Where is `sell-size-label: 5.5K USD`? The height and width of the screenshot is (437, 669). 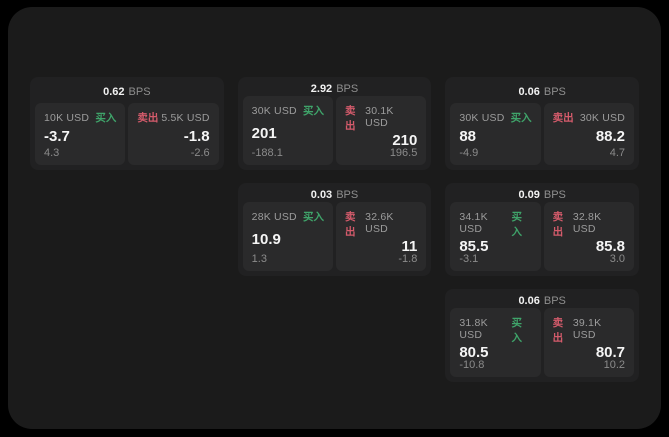
sell-size-label: 5.5K USD is located at coordinates (185, 118).